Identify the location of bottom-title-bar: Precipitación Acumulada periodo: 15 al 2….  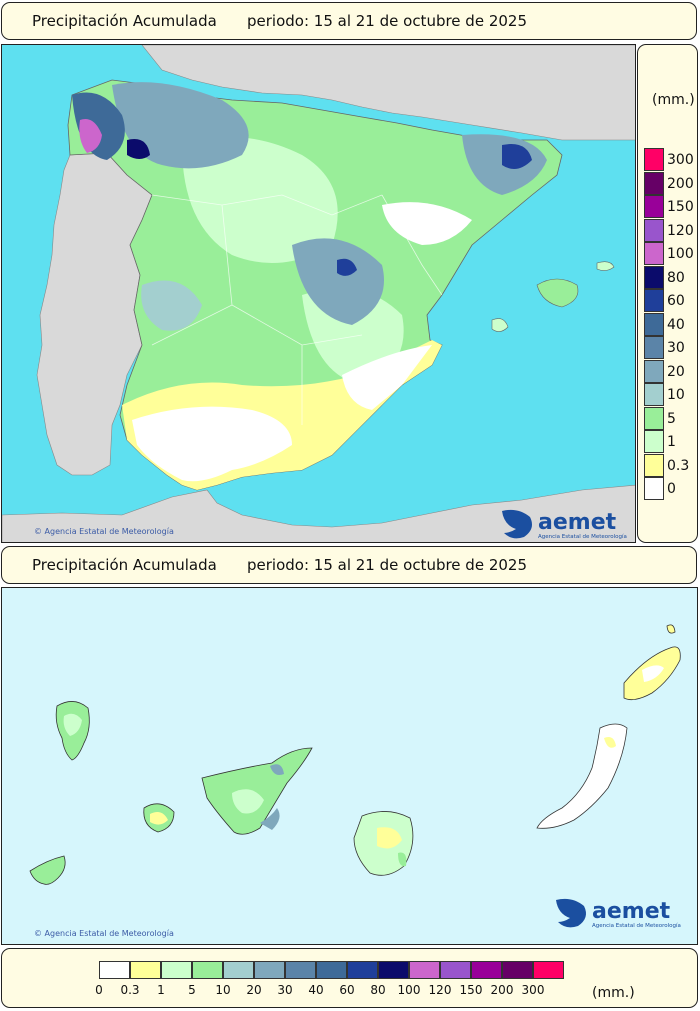
(349, 565).